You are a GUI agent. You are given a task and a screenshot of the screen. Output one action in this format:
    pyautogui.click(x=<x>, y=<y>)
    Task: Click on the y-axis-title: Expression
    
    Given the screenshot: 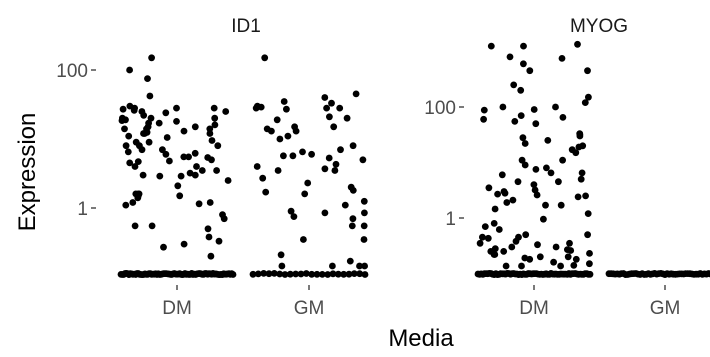 What is the action you would take?
    pyautogui.click(x=27, y=172)
    